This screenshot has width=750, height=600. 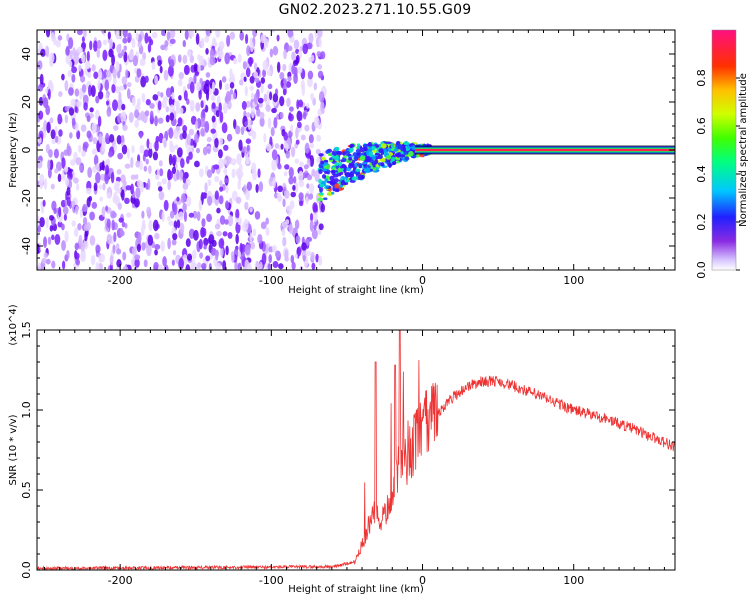 What do you see at coordinates (26, 410) in the screenshot?
I see `y-tick-label: 1.0` at bounding box center [26, 410].